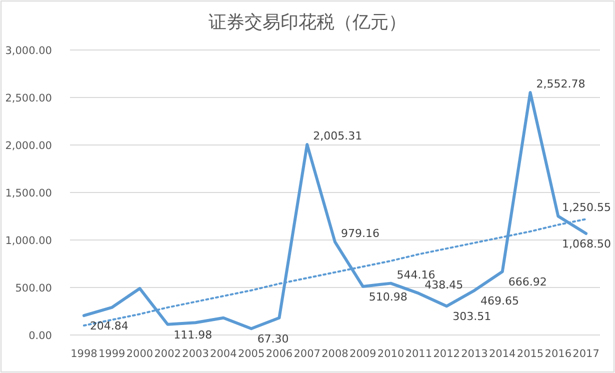  Describe the element at coordinates (472, 317) in the screenshot. I see `data-label: 303.51` at that location.